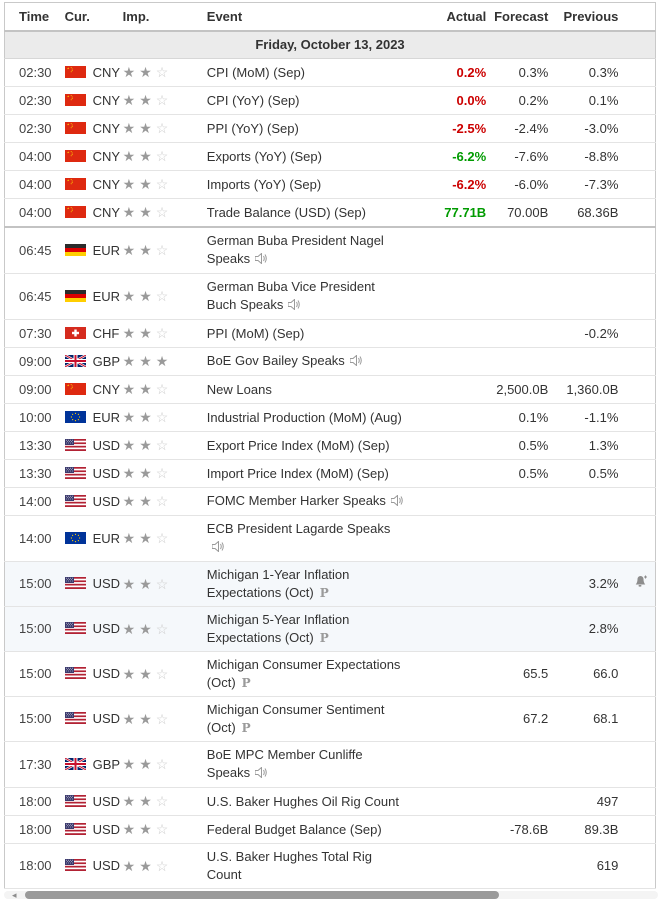 This screenshot has height=900, width=662. I want to click on event-time: 06:45, so click(34, 250).